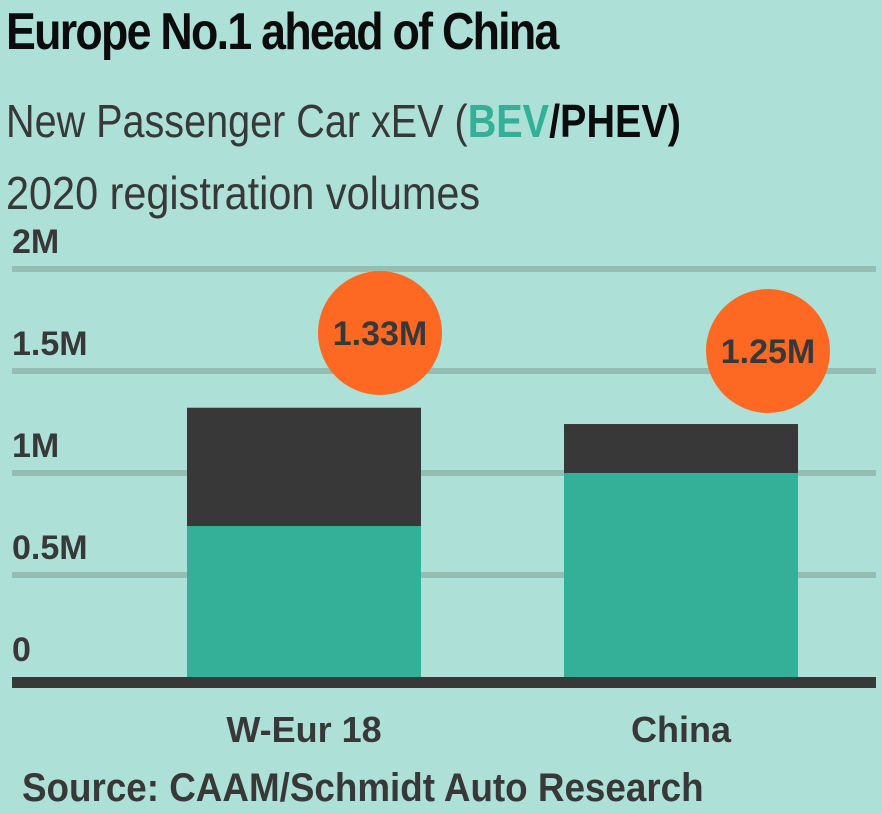 The image size is (882, 814). Describe the element at coordinates (508, 121) in the screenshot. I see `legend-bev: BEV` at that location.